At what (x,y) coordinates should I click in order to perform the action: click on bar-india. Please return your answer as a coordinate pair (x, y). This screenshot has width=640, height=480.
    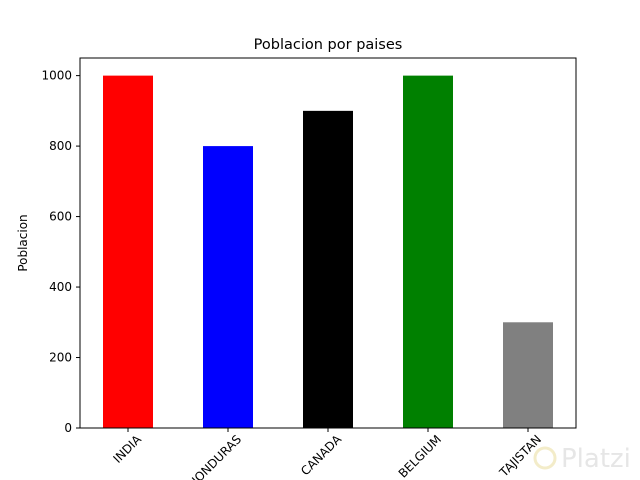
    Looking at the image, I should click on (128, 251).